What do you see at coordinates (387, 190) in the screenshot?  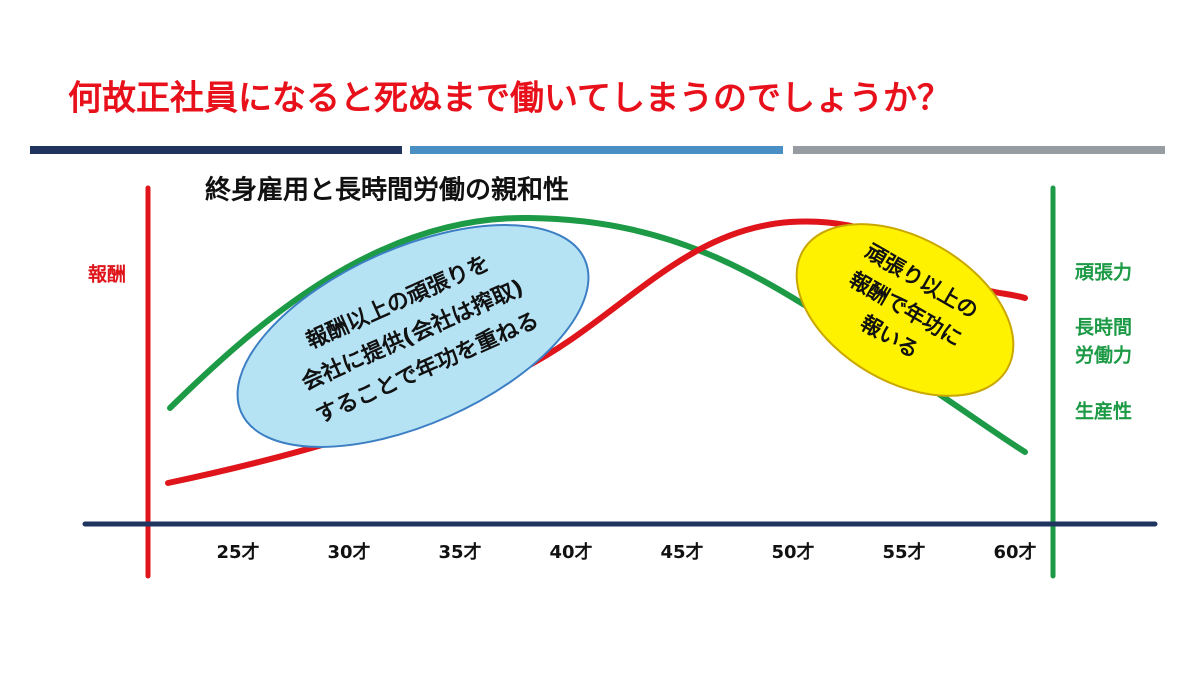 I see `chart-title: 終身雇用と長時間労働の親和性` at bounding box center [387, 190].